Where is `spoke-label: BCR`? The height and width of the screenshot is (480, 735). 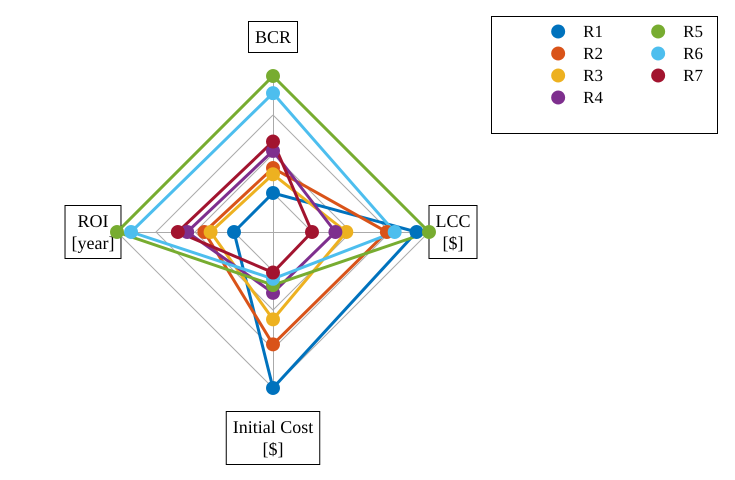
spoke-label: BCR is located at coordinates (273, 37).